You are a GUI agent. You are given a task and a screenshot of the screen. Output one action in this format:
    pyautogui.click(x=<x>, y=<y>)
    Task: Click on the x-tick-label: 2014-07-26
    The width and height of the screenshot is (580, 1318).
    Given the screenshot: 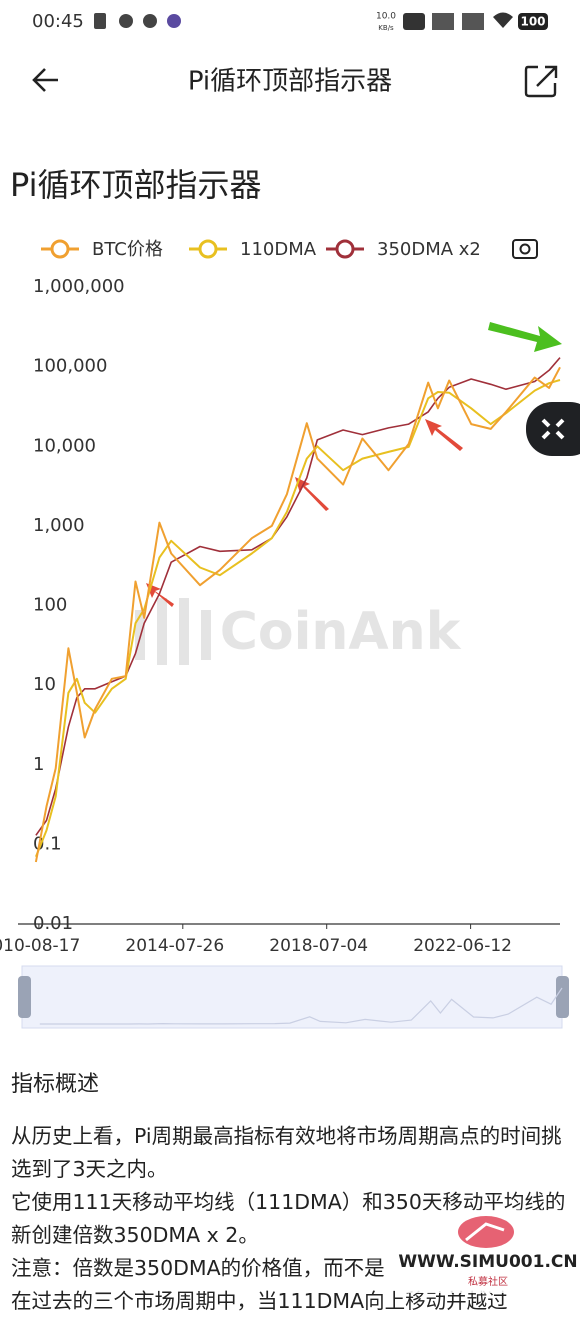 What is the action you would take?
    pyautogui.click(x=174, y=946)
    